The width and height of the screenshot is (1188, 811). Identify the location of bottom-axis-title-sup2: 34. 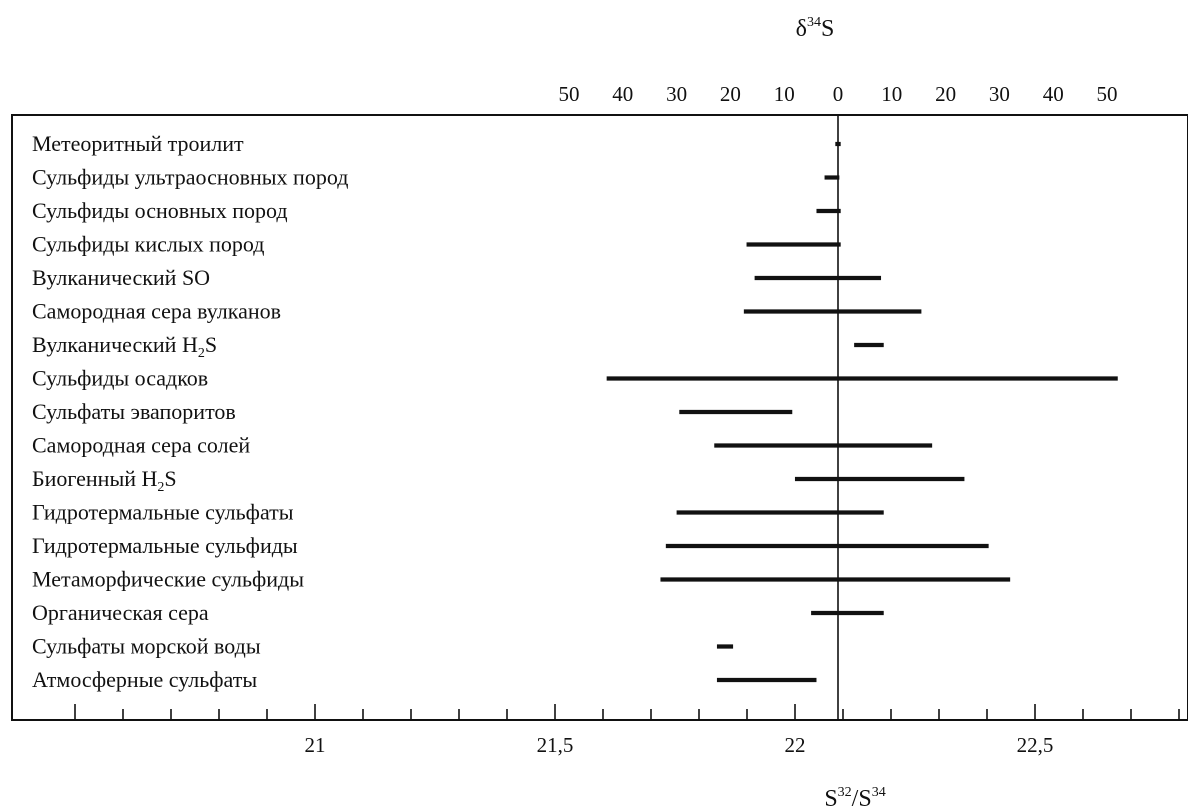
(879, 792).